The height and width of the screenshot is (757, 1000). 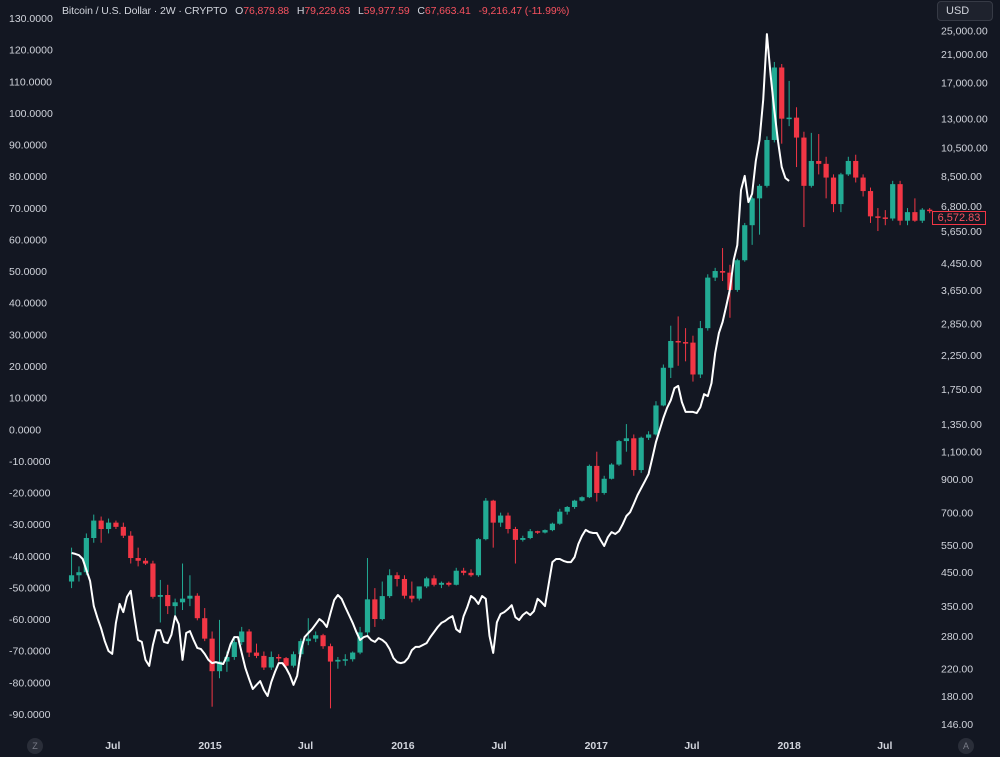 I want to click on high-value: 79,229.63, so click(x=327, y=11).